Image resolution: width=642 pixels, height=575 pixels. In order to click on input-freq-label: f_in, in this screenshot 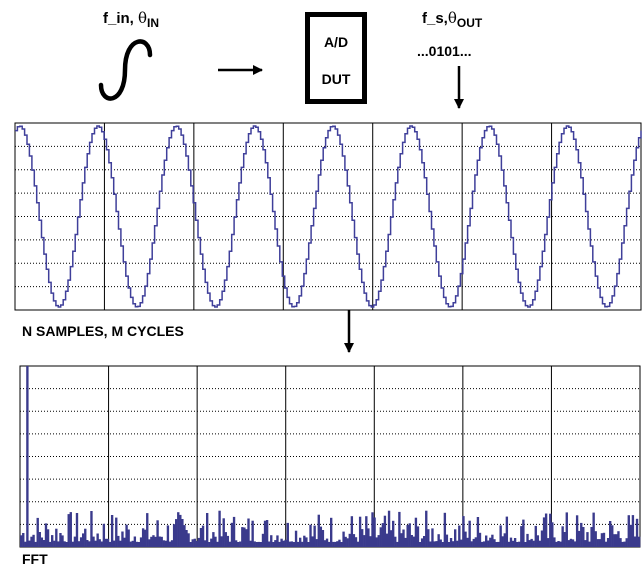, I will do `click(121, 18)`.